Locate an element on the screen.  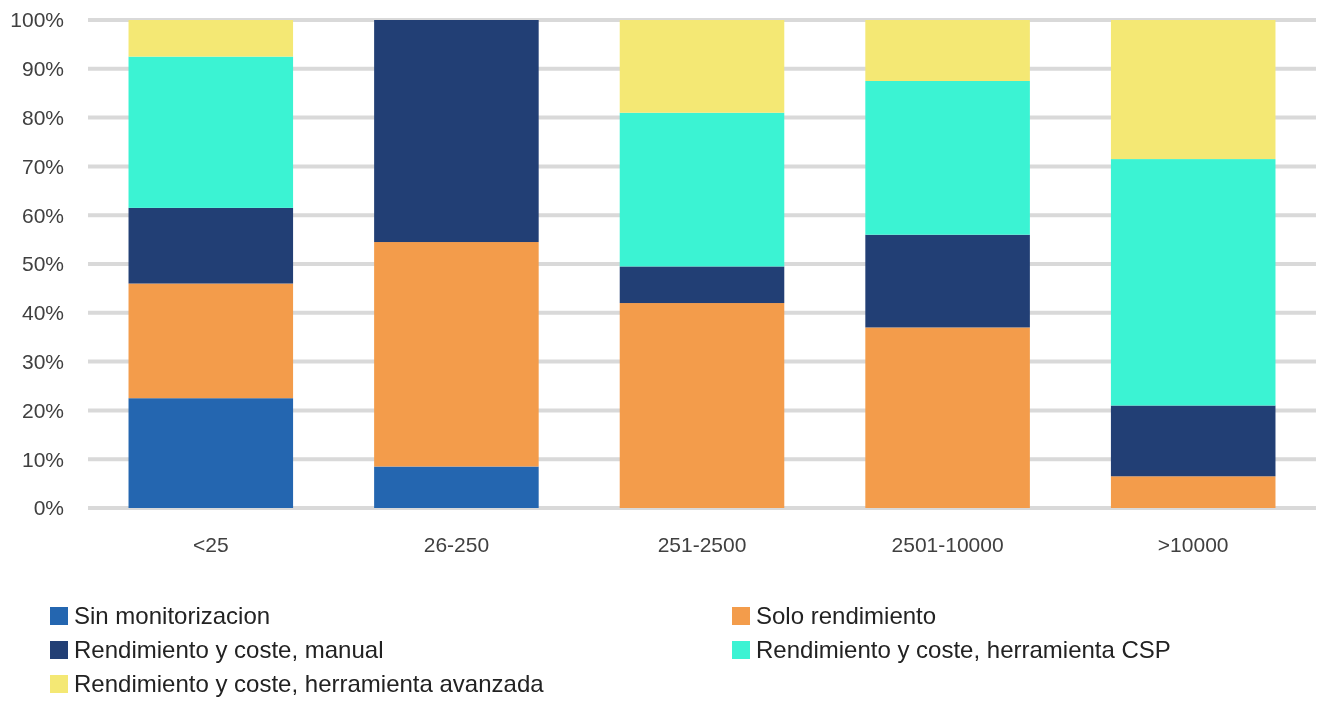
x-tick-label: <25 is located at coordinates (210, 544).